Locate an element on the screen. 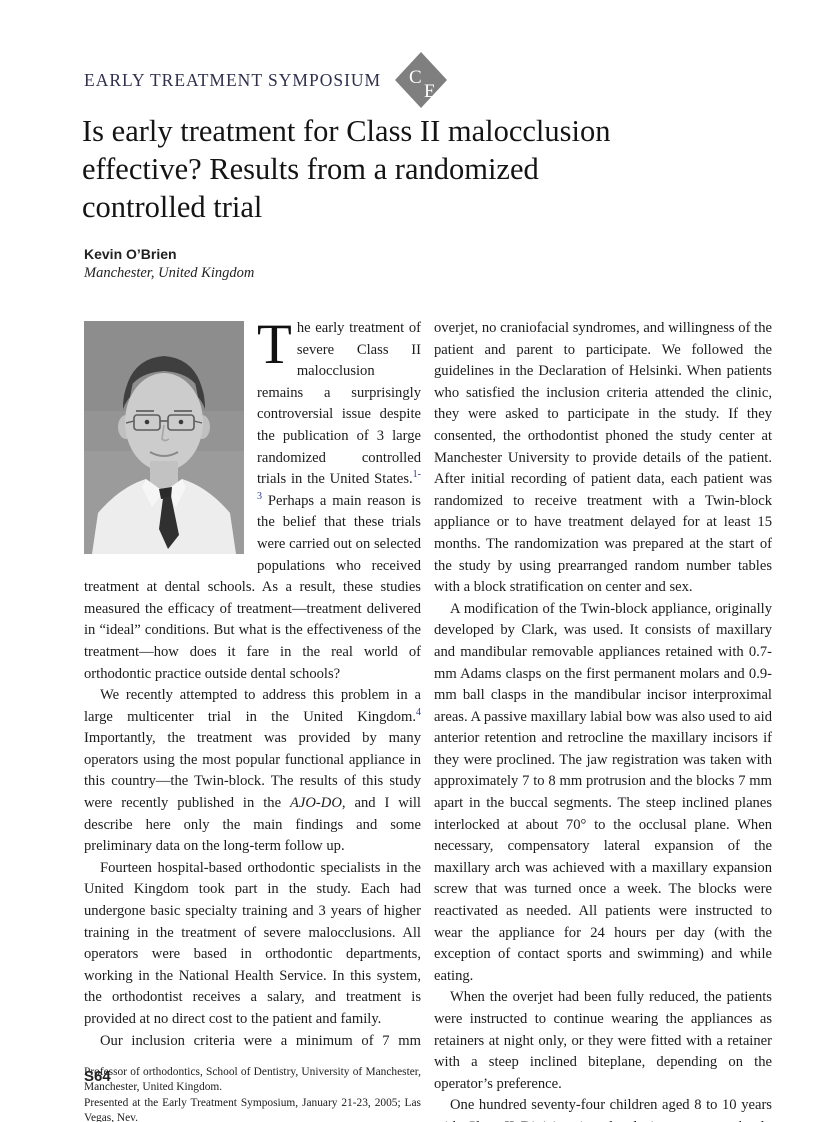 Image resolution: width=838 pixels, height=1122 pixels. author-affiliation: Manchester, United Kingdom is located at coordinates (169, 273).